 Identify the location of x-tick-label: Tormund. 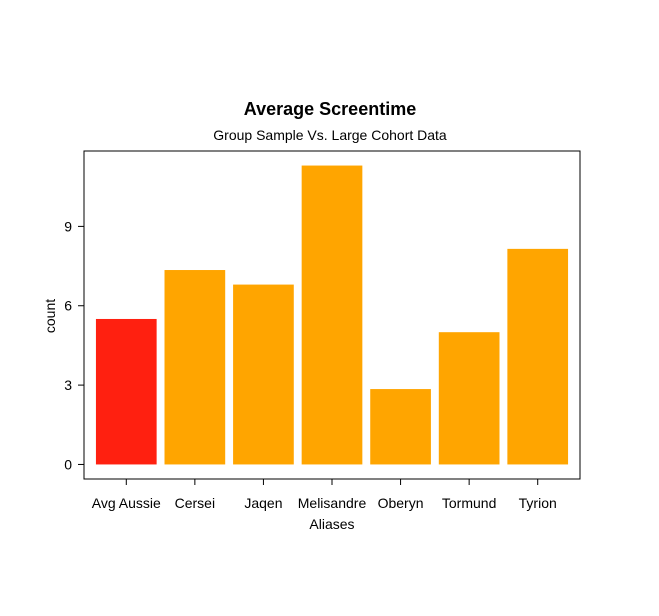
(469, 503).